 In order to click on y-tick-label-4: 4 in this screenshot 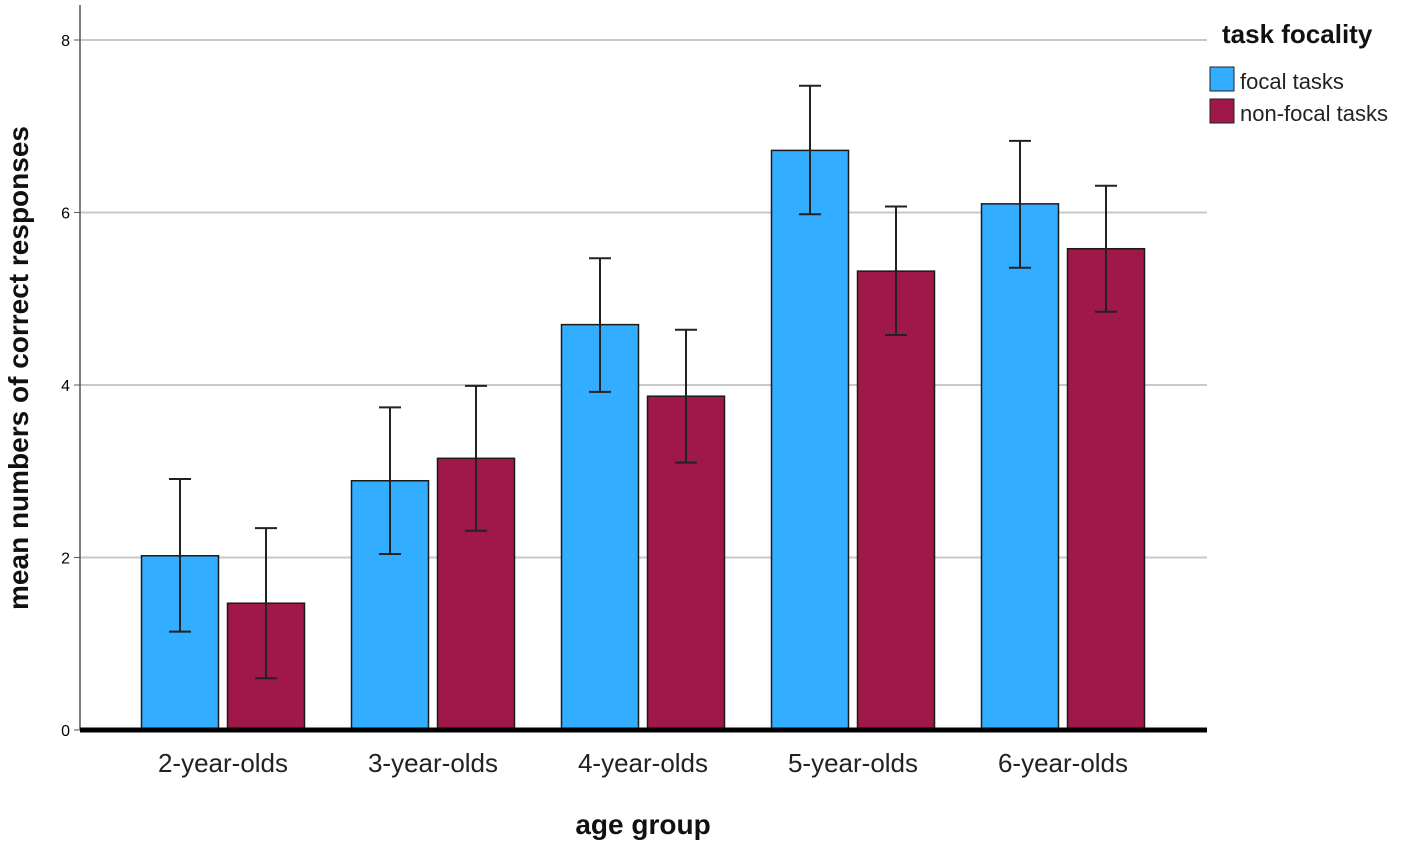, I will do `click(65, 386)`.